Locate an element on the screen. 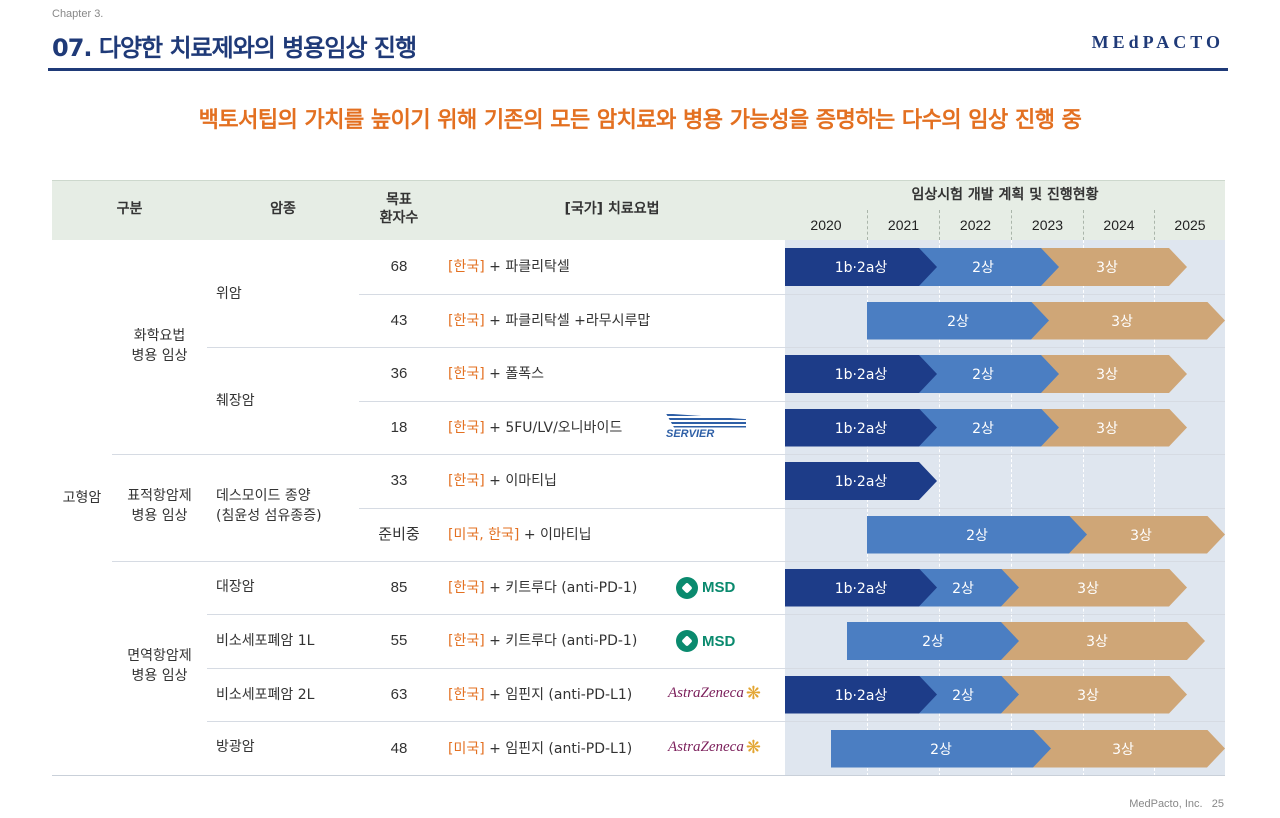 The height and width of the screenshot is (818, 1280). target-count: 68 is located at coordinates (399, 266).